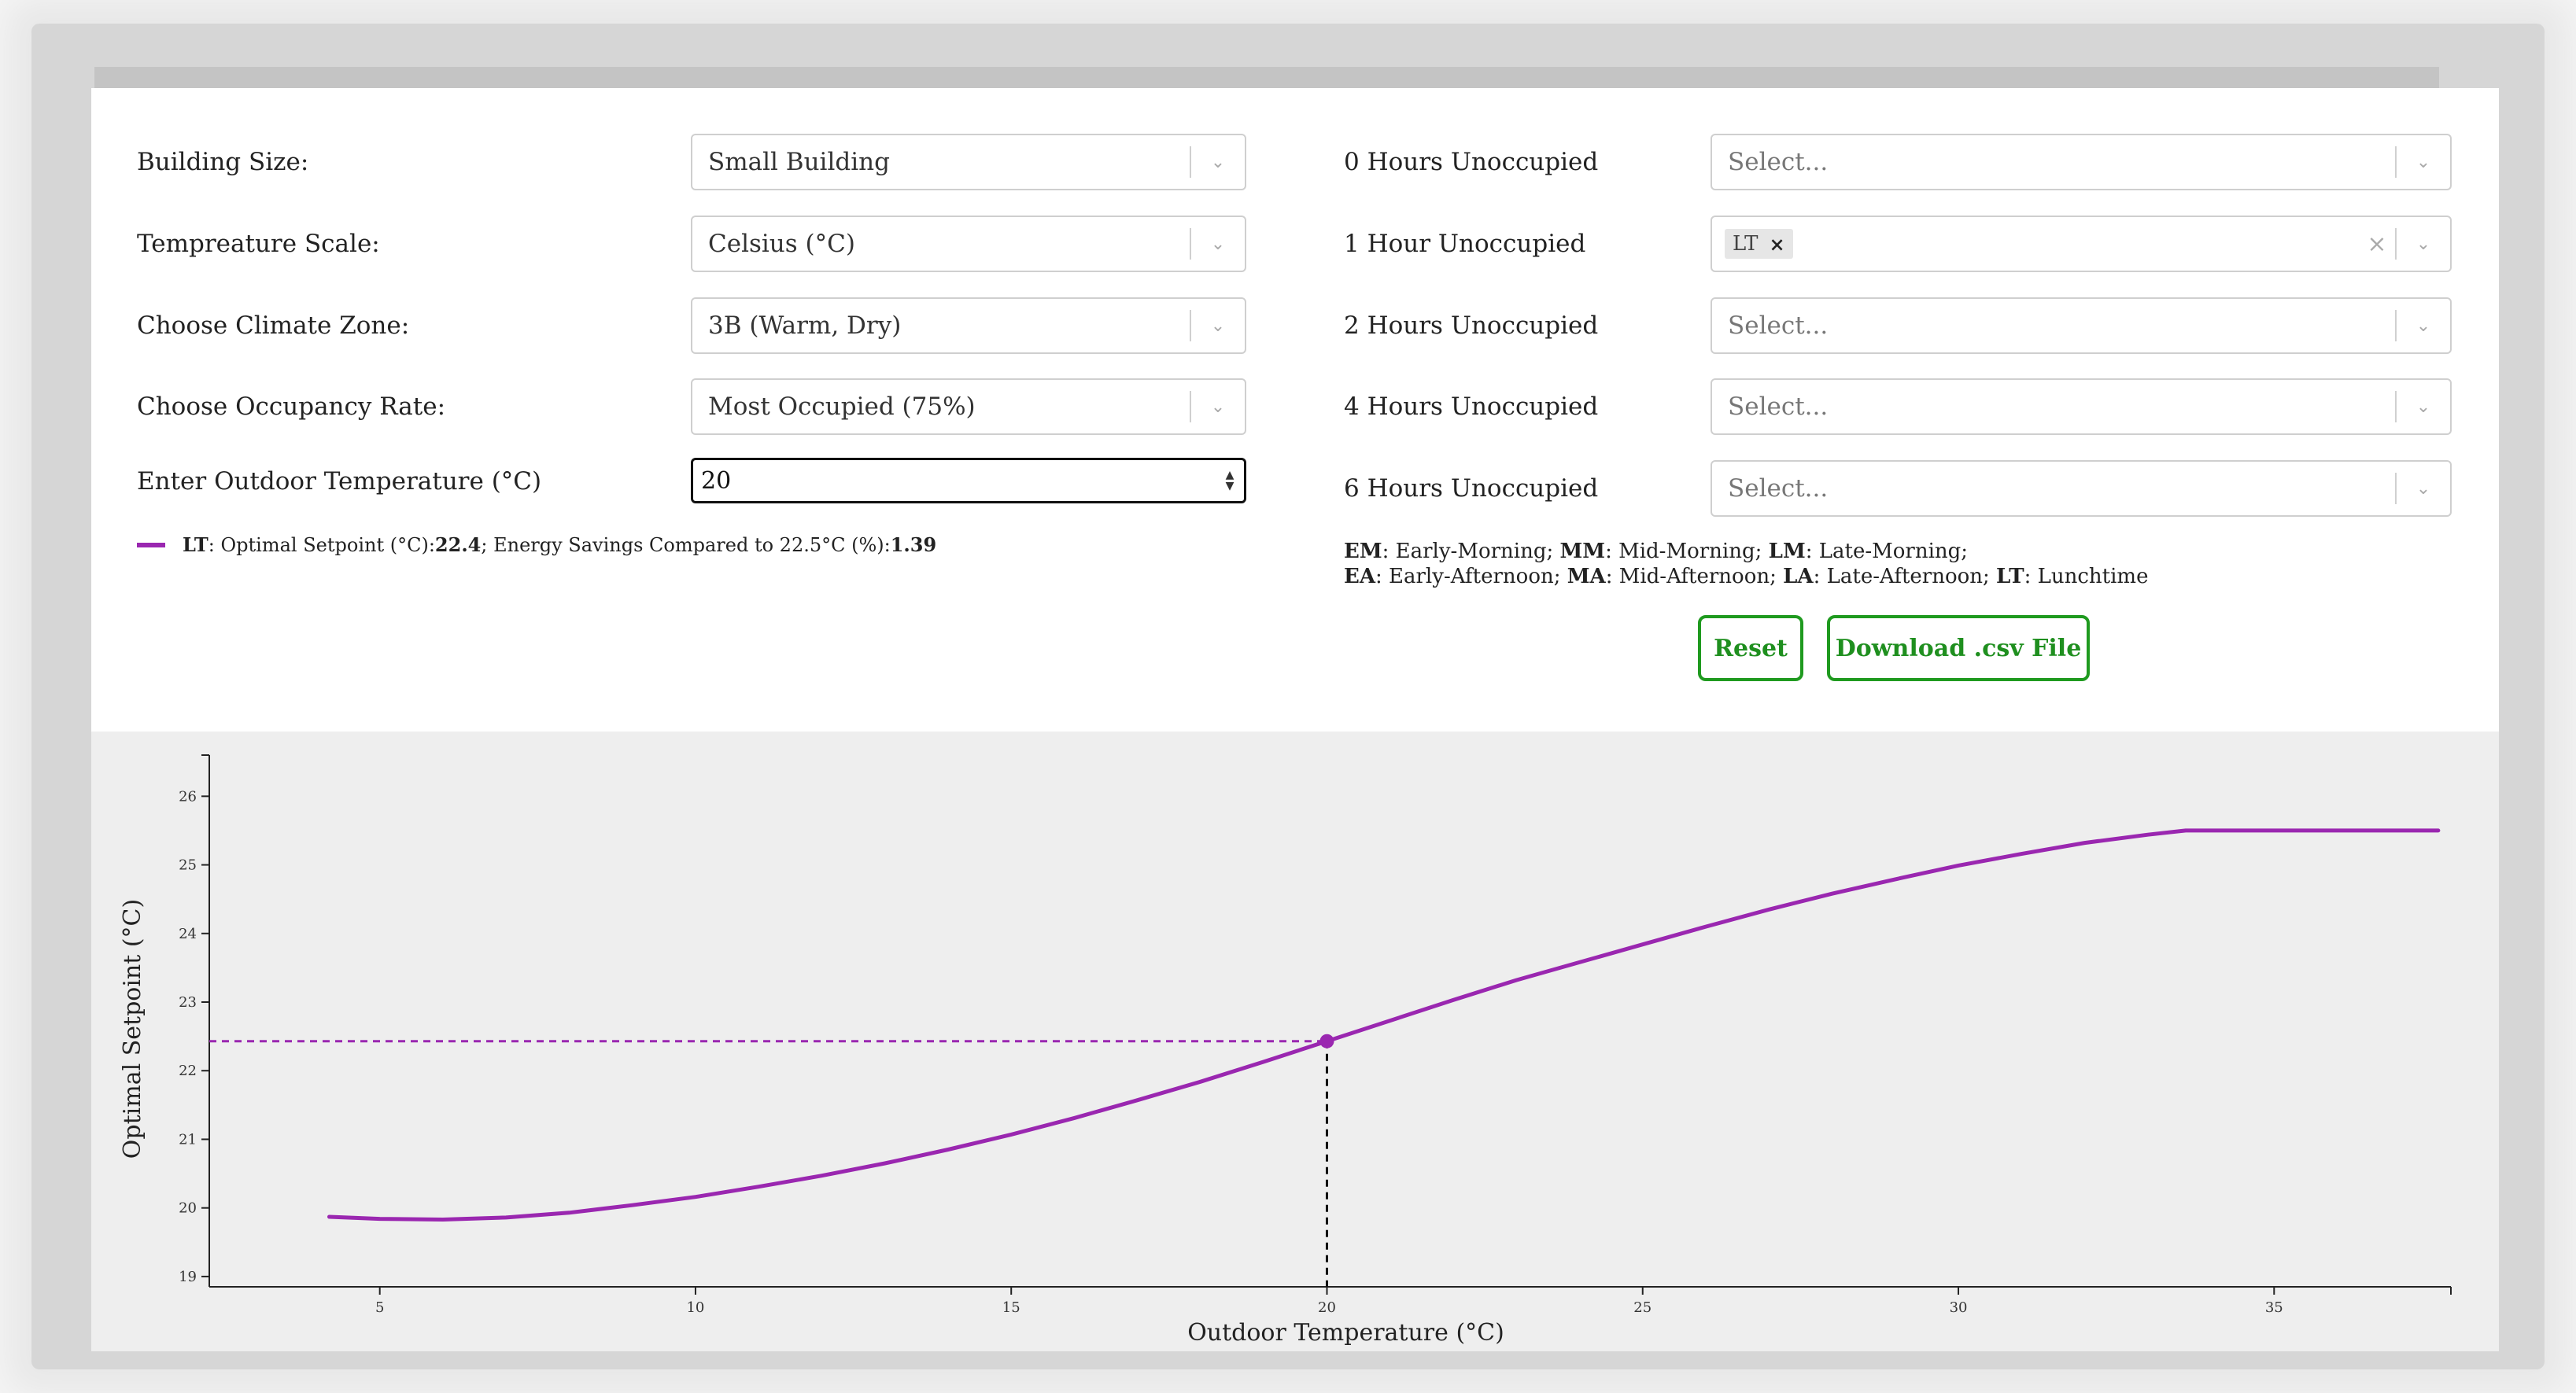  Describe the element at coordinates (1798, 577) in the screenshot. I see `key-abbr: LA` at that location.